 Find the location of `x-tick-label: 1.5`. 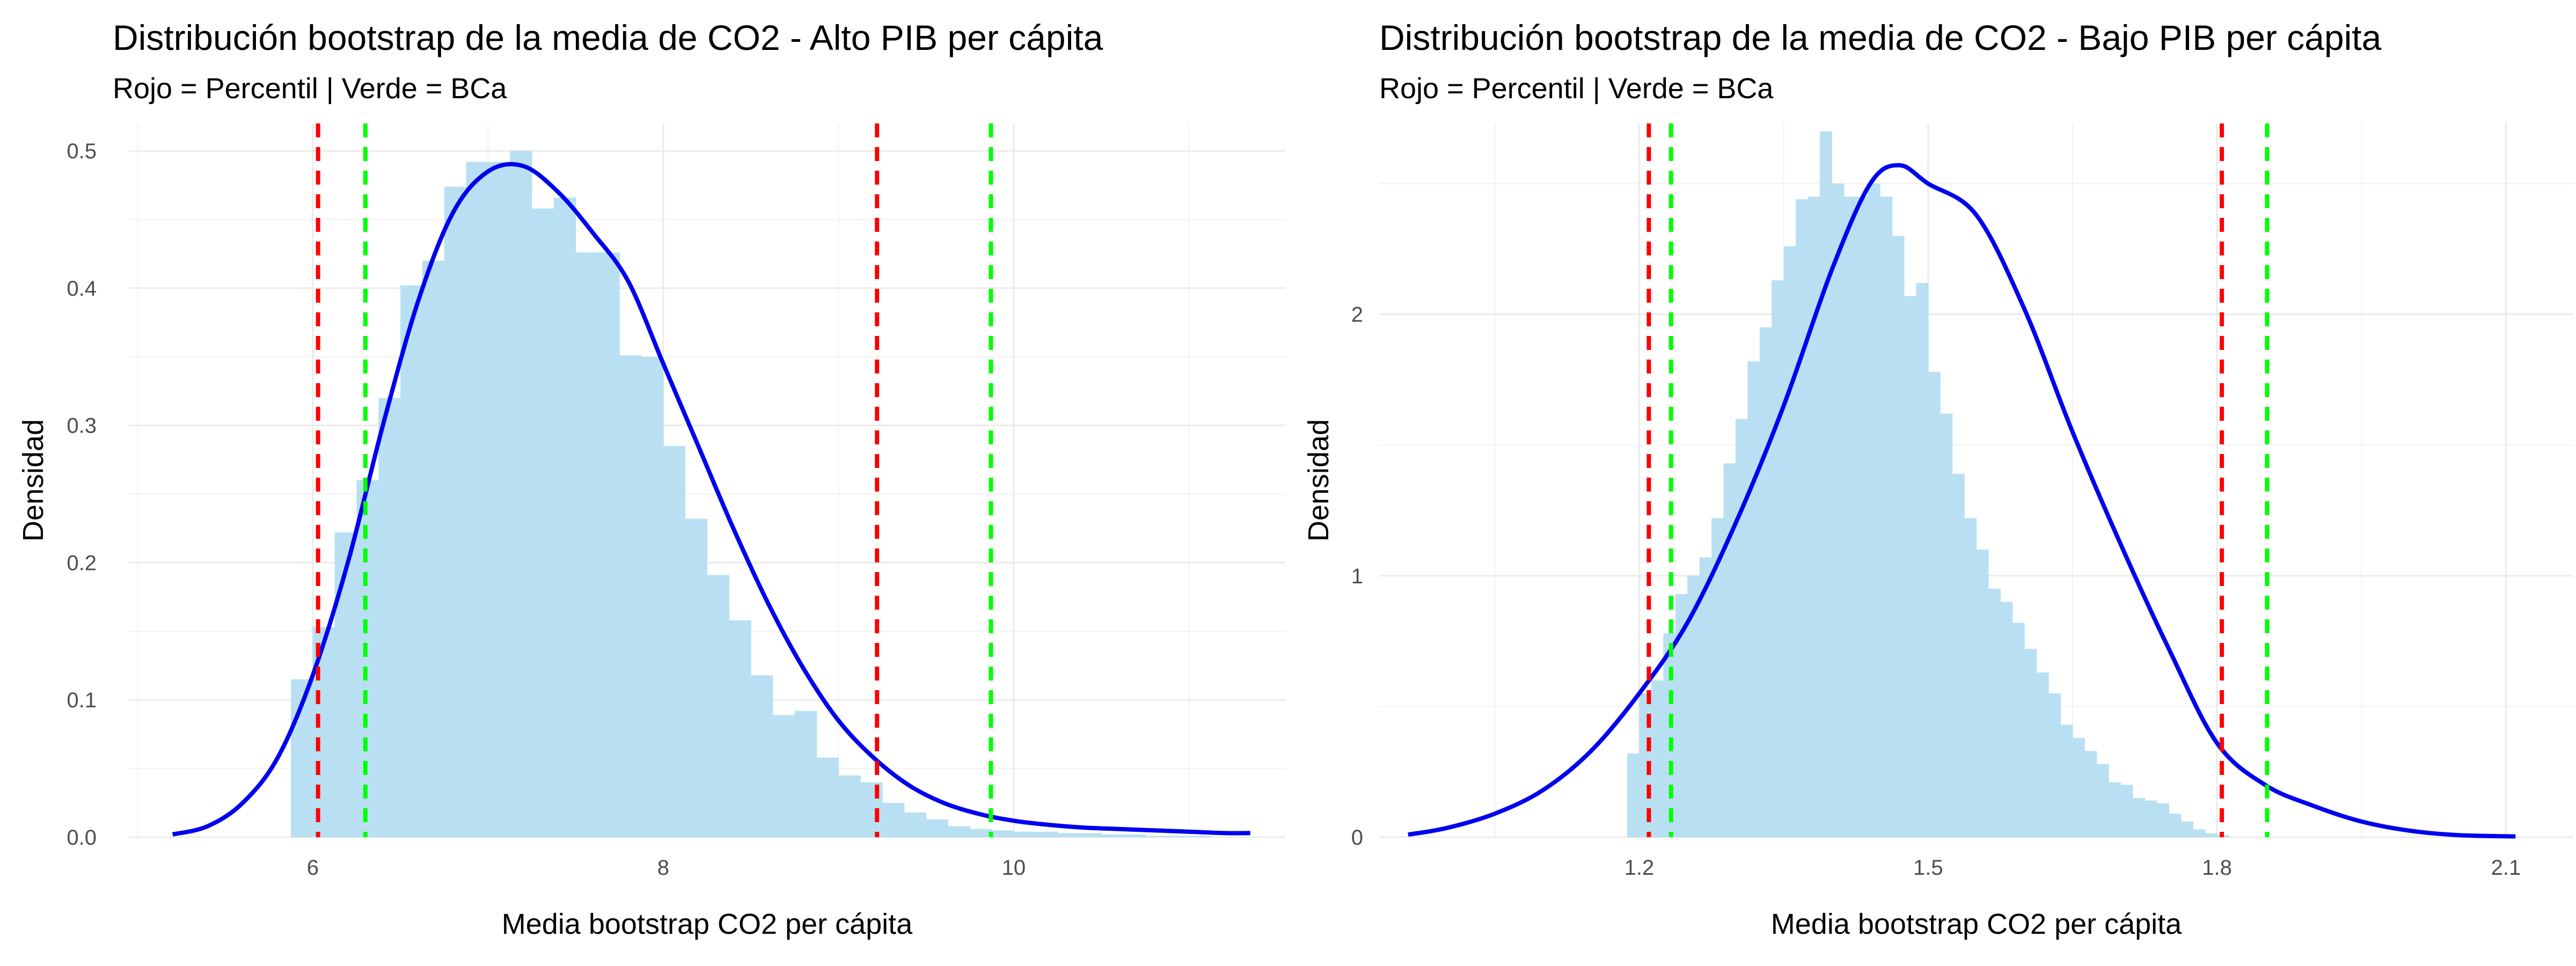

x-tick-label: 1.5 is located at coordinates (1928, 868).